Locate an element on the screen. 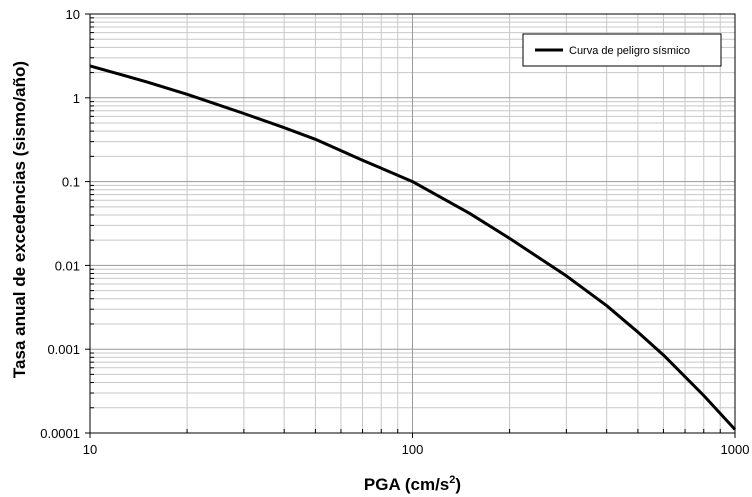 The width and height of the screenshot is (752, 497). legend: Curva de peligro sísmico is located at coordinates (622, 50).